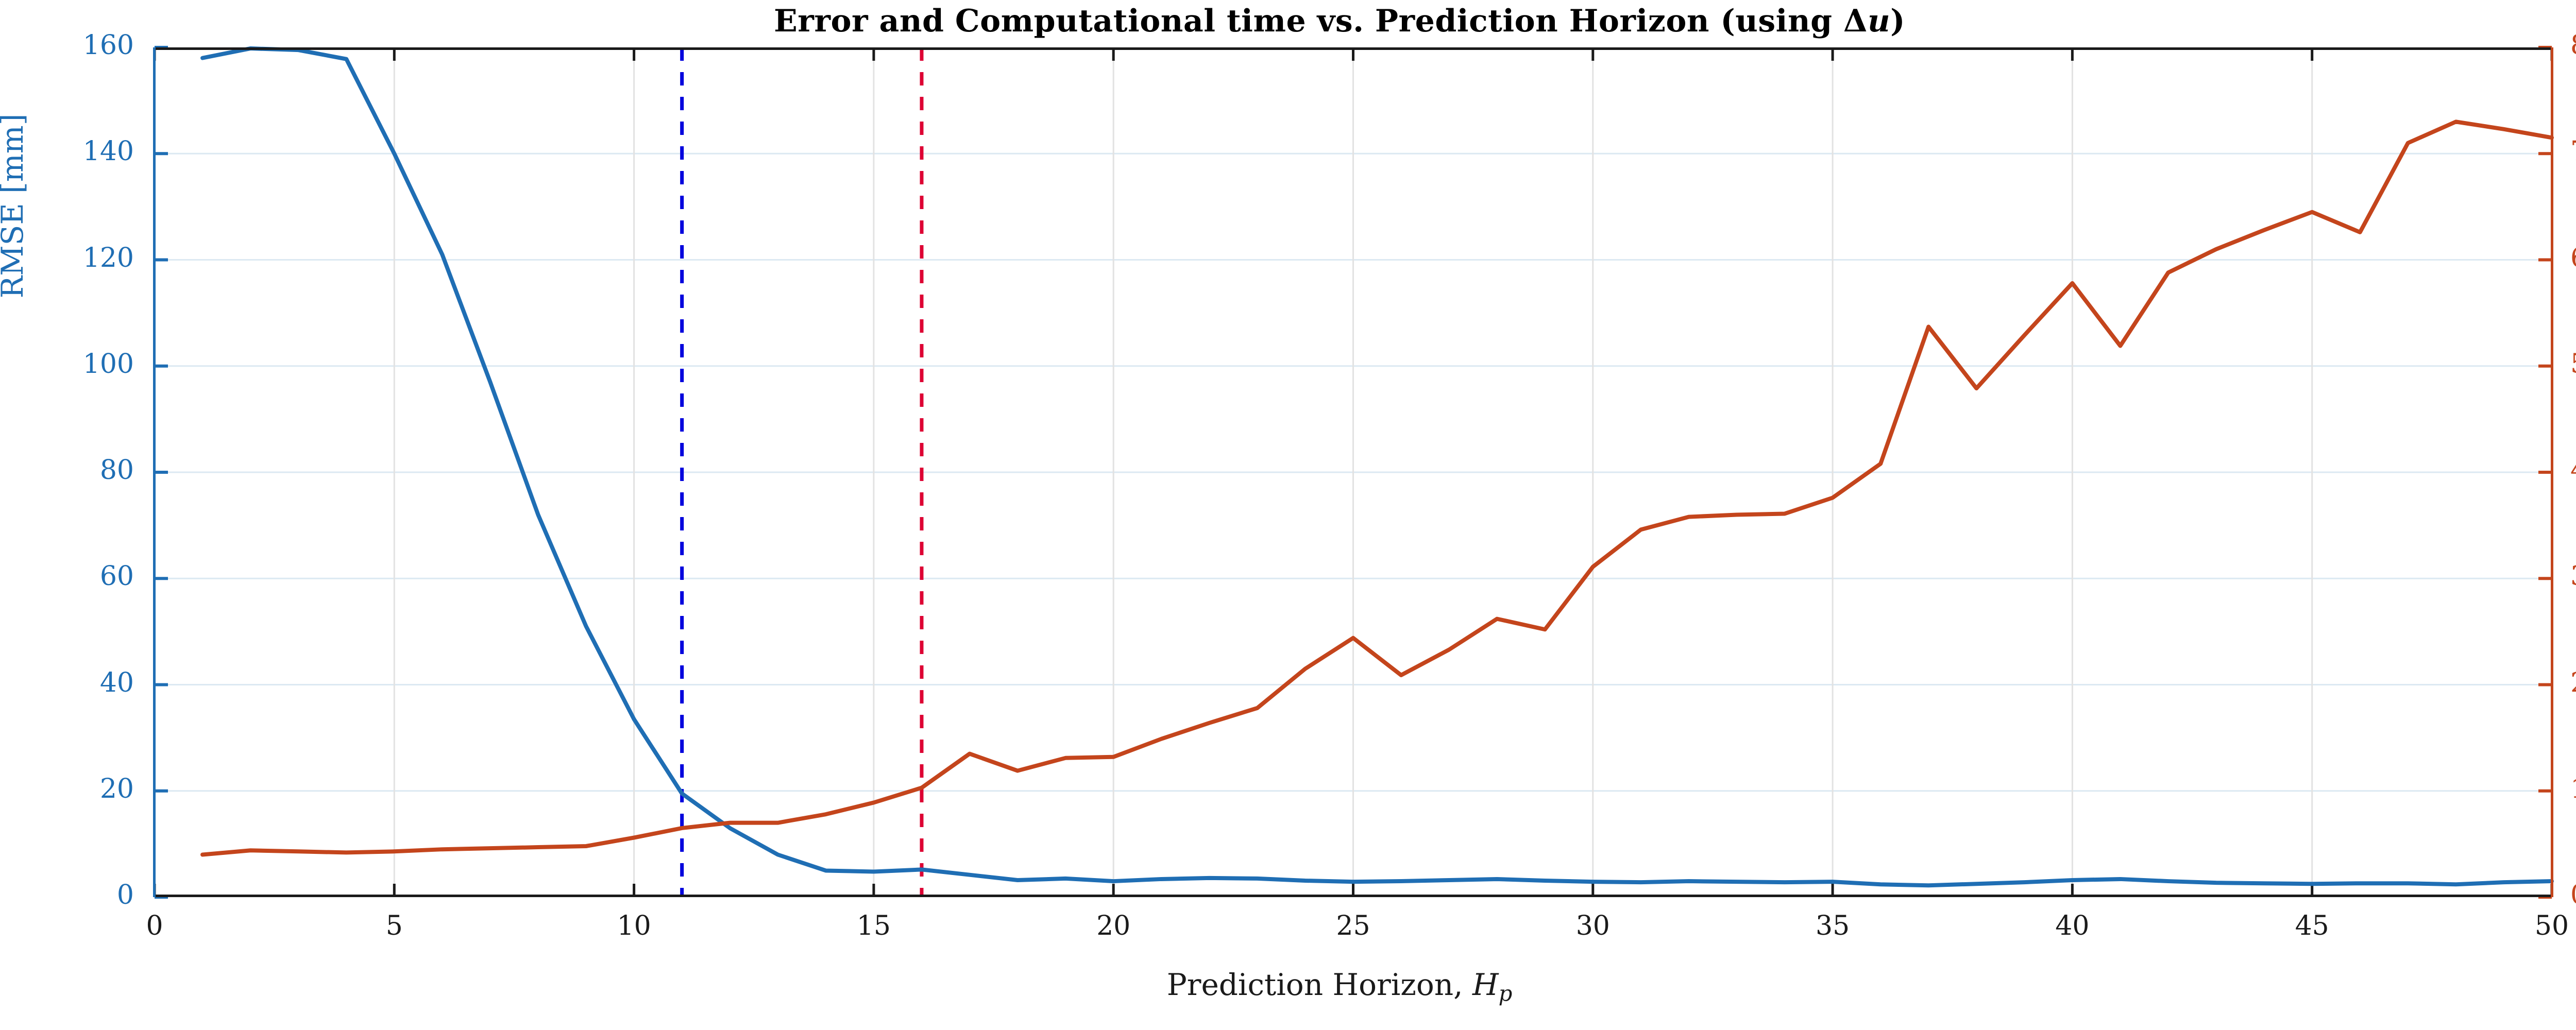  What do you see at coordinates (116, 470) in the screenshot?
I see `ytick-label-left: 80` at bounding box center [116, 470].